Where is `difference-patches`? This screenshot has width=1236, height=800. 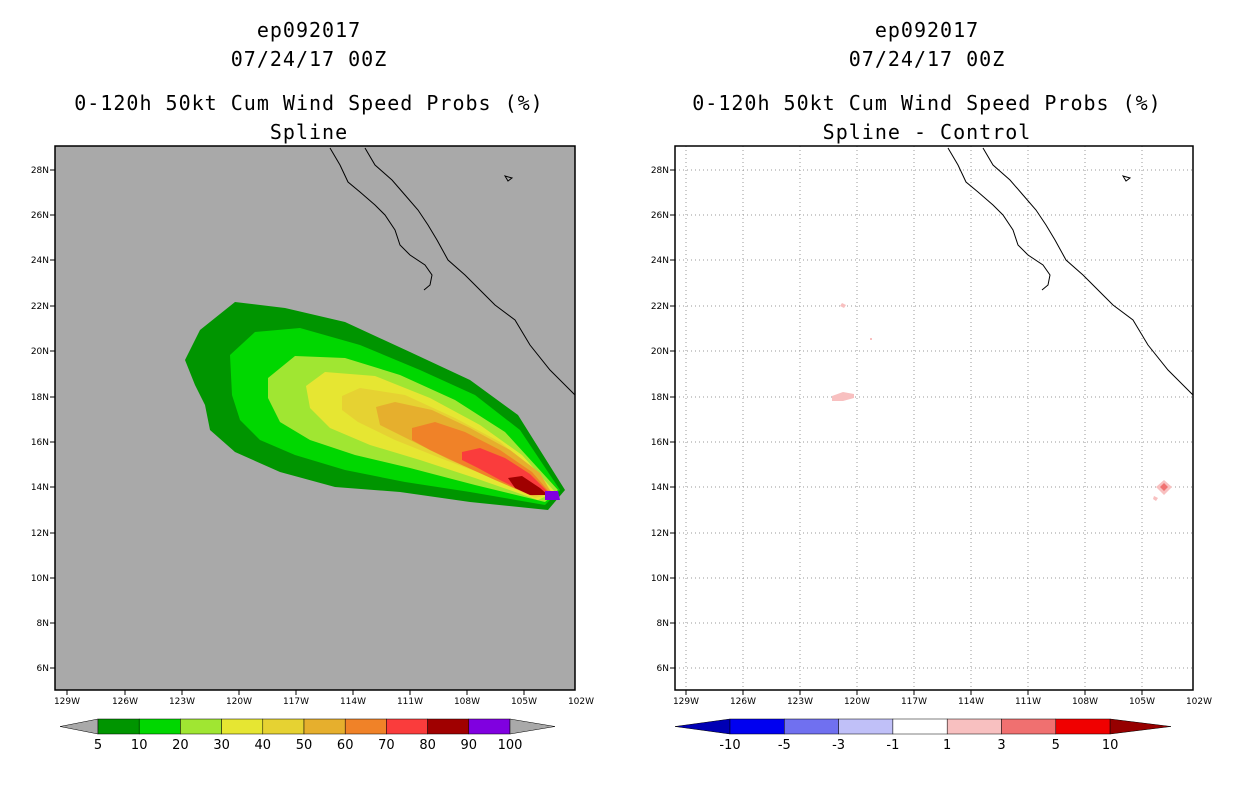 difference-patches is located at coordinates (1002, 402).